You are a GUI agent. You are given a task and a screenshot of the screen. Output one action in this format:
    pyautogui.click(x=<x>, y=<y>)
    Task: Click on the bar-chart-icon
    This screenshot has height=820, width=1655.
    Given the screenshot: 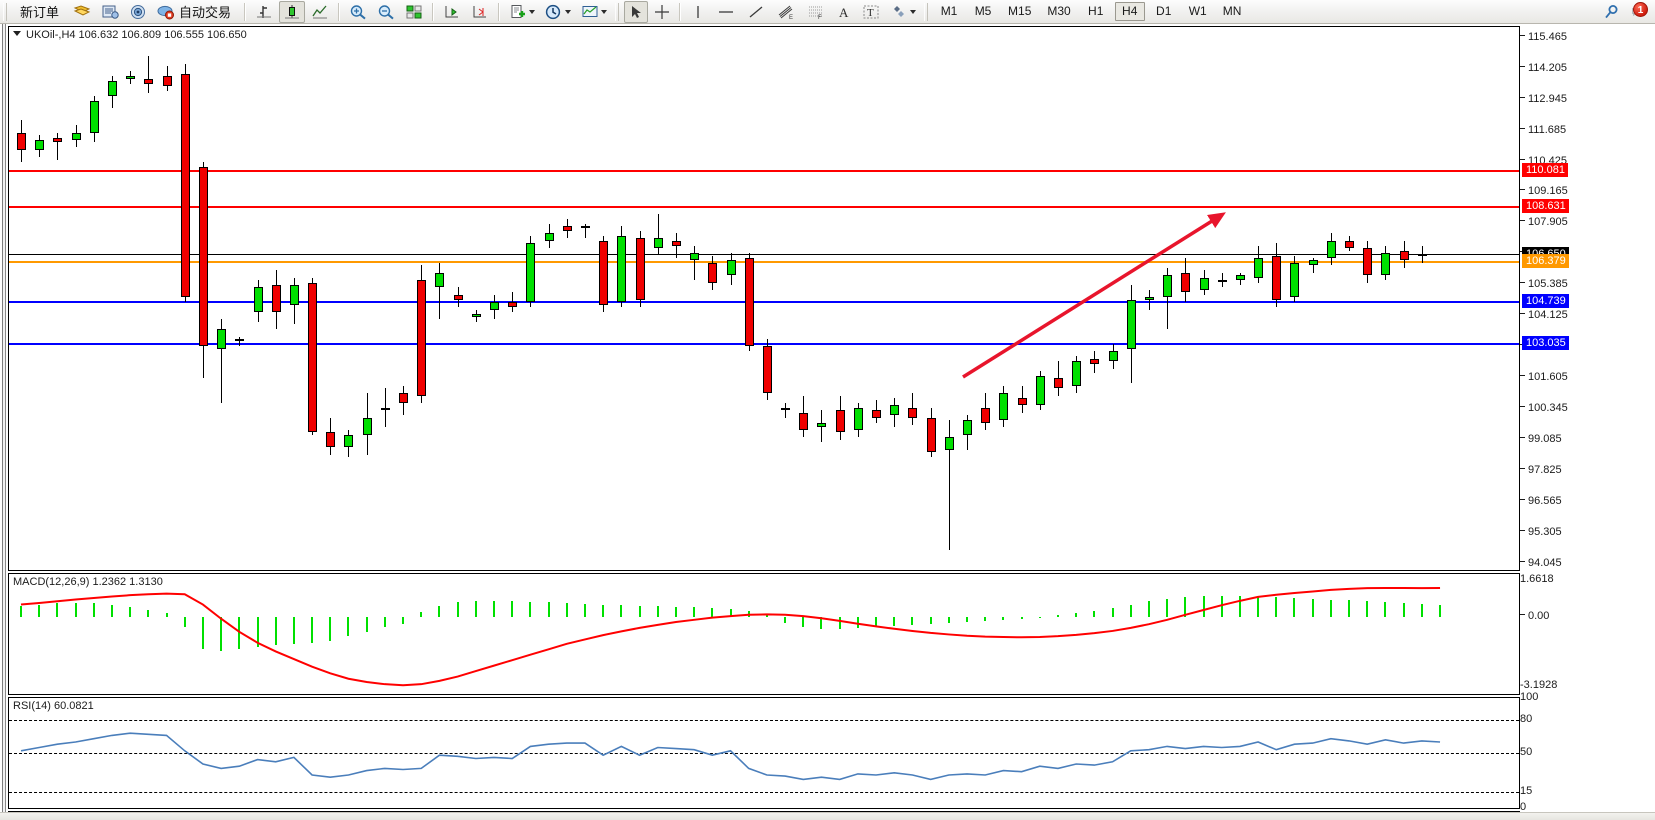 What is the action you would take?
    pyautogui.click(x=264, y=12)
    